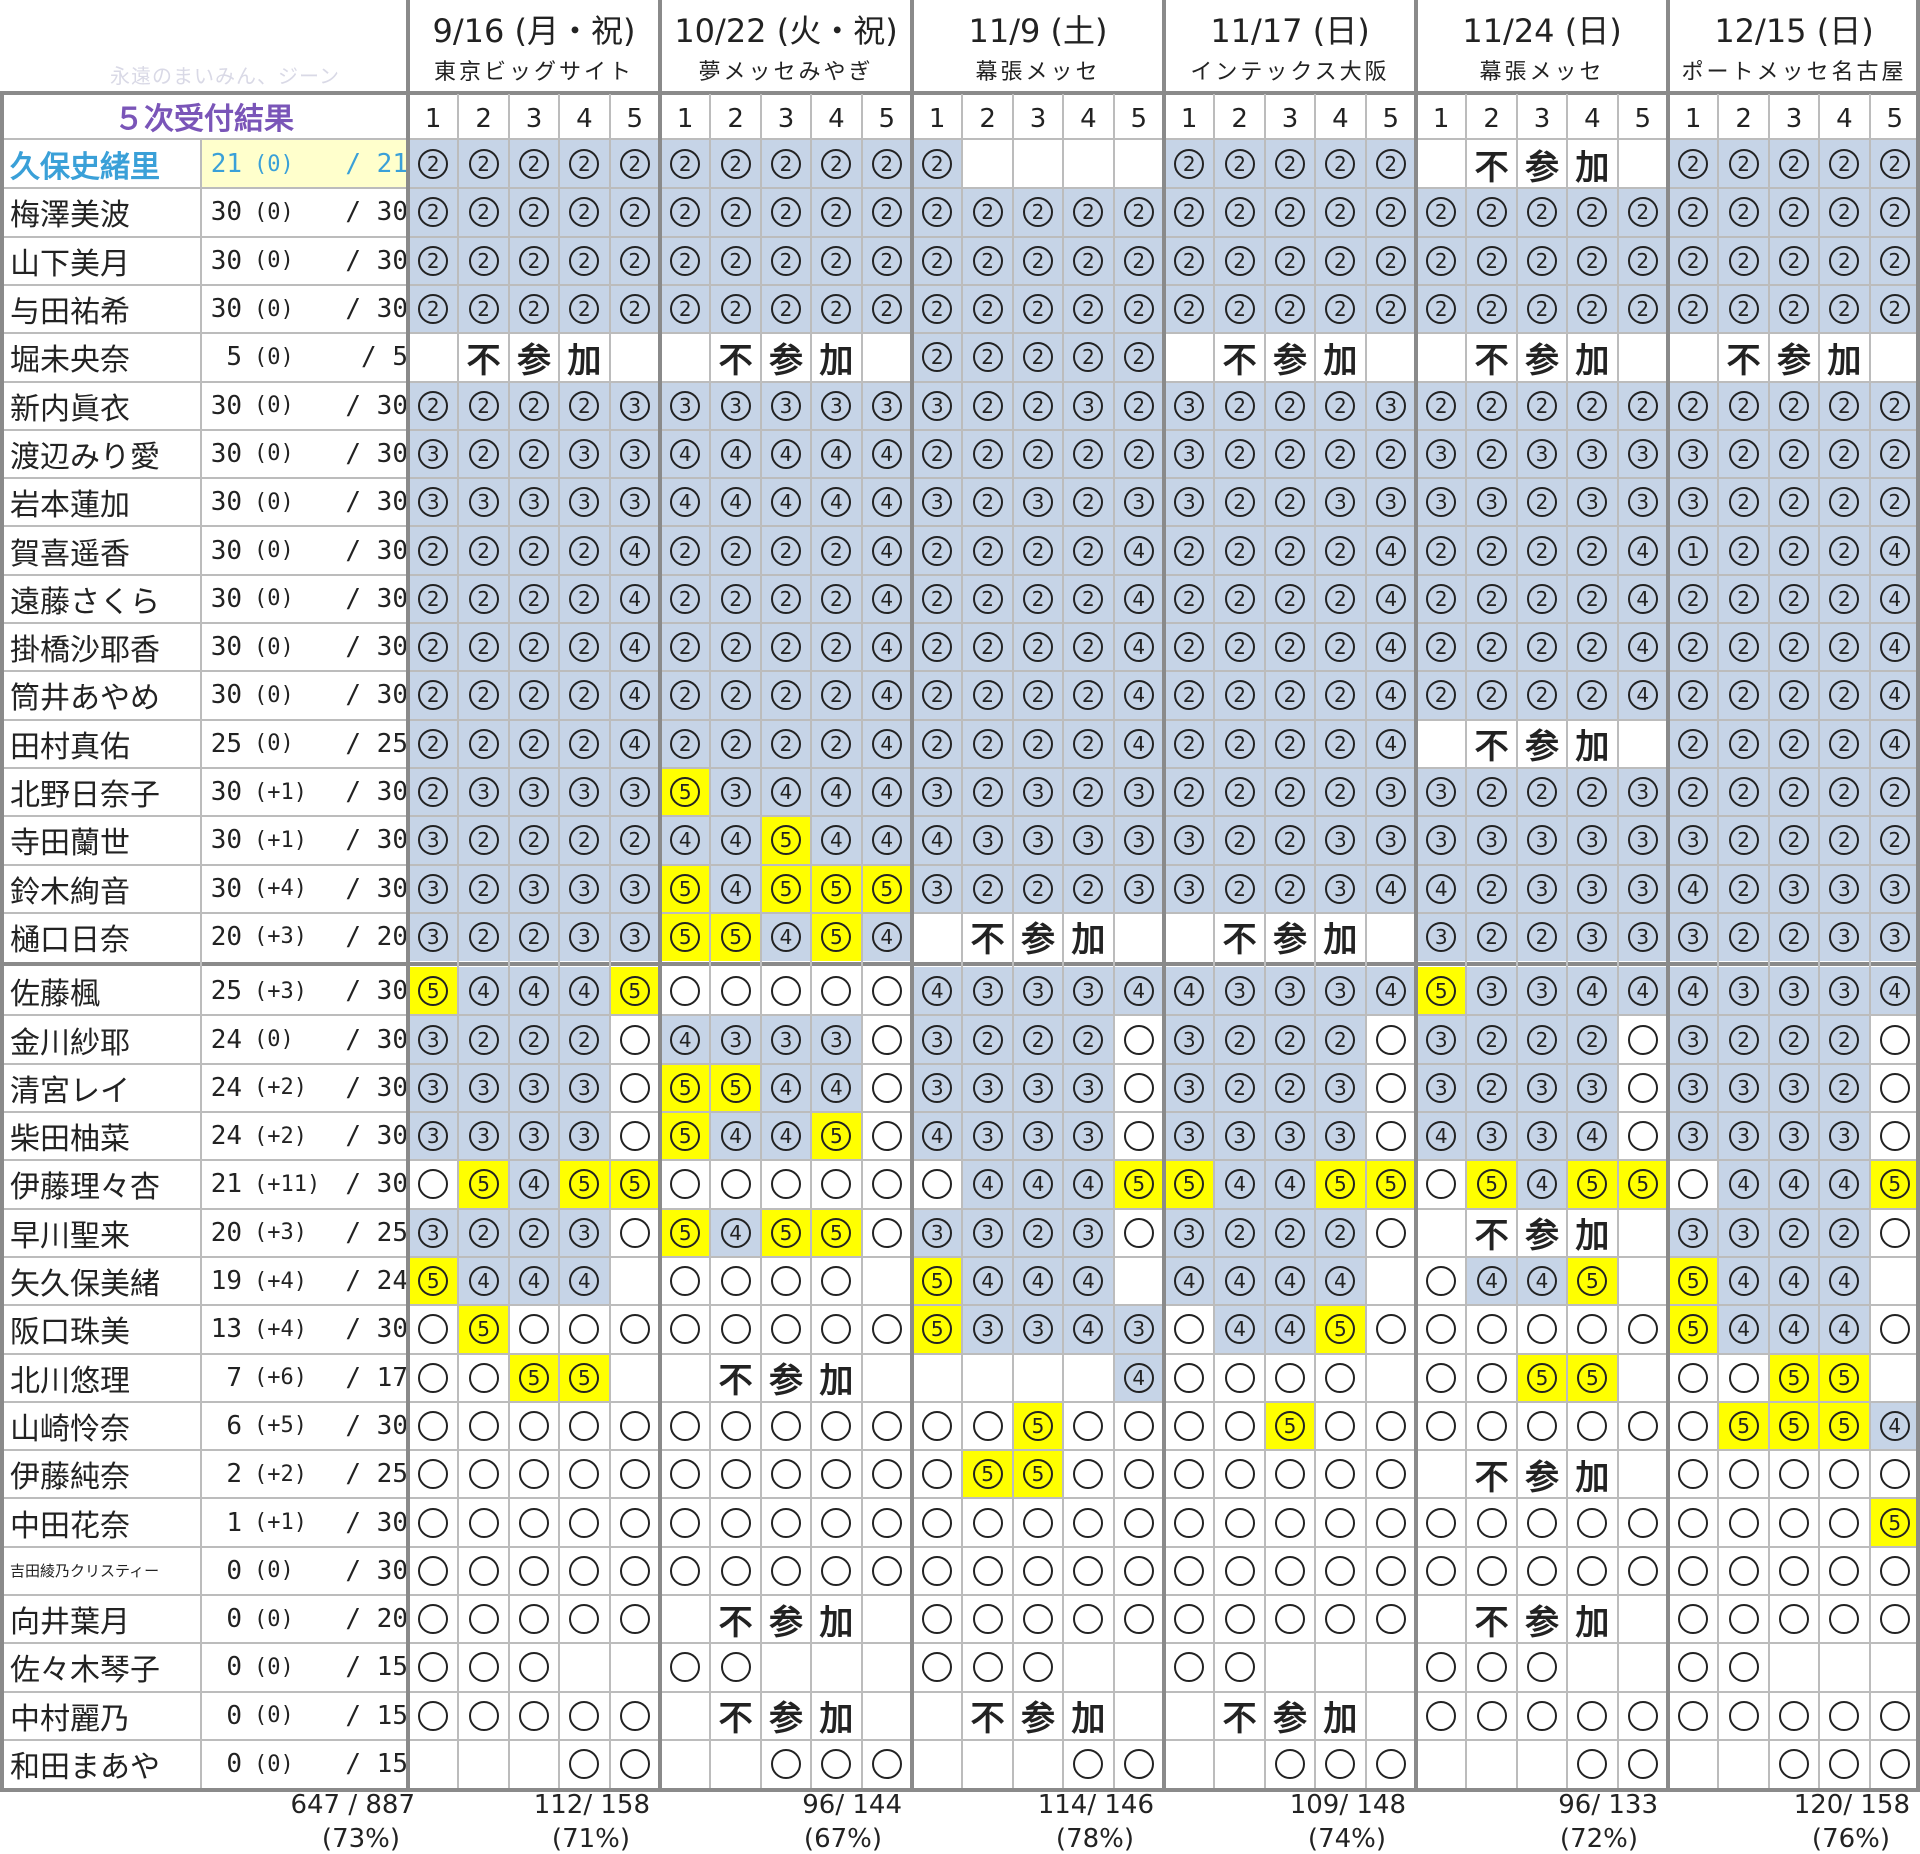 Image resolution: width=1920 pixels, height=1854 pixels. I want to click on not-attending-char: 参, so click(1289, 360).